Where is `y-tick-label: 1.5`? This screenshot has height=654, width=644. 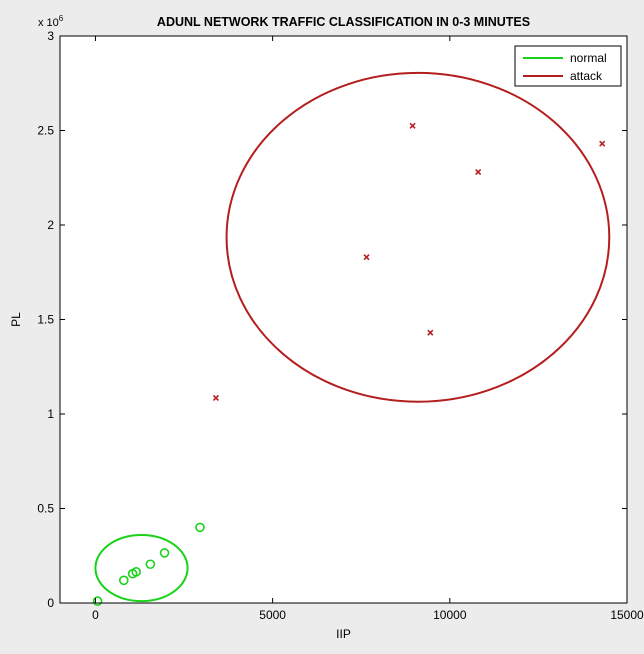 y-tick-label: 1.5 is located at coordinates (45, 320).